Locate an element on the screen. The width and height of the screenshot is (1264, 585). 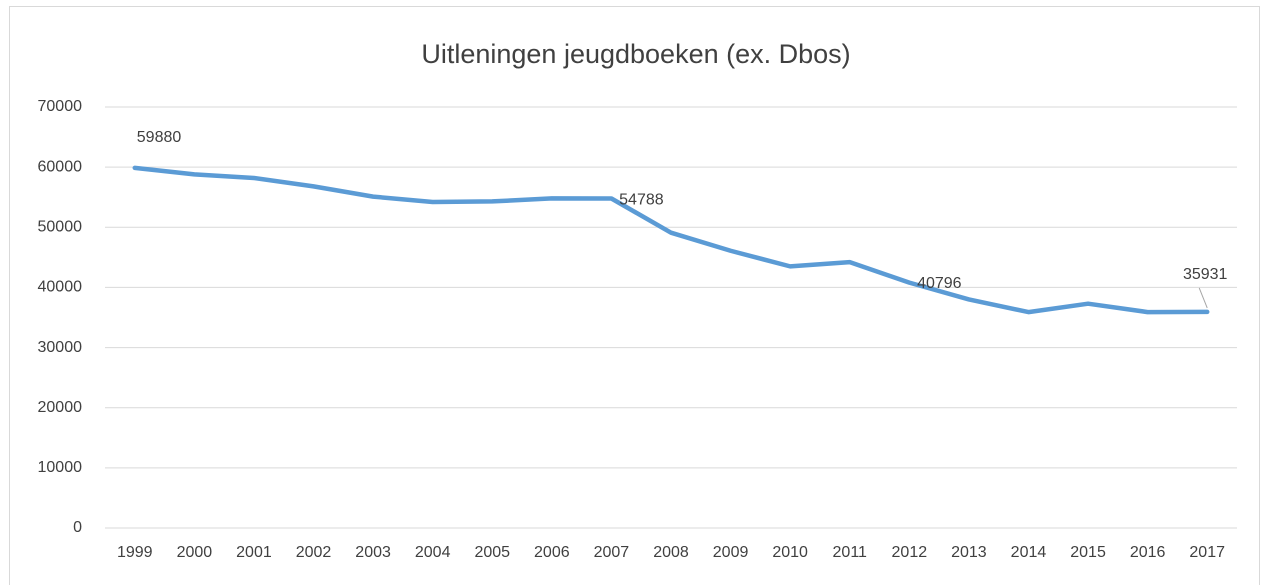
y-tick-label: 20000 is located at coordinates (60, 407).